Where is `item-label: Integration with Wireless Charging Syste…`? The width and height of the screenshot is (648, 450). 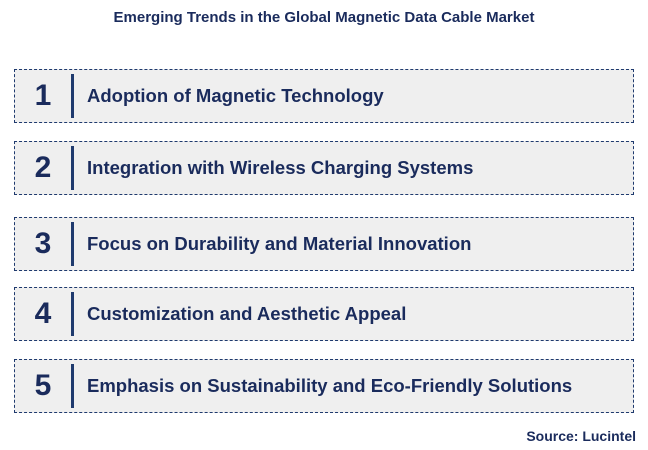 item-label: Integration with Wireless Charging Syste… is located at coordinates (280, 167).